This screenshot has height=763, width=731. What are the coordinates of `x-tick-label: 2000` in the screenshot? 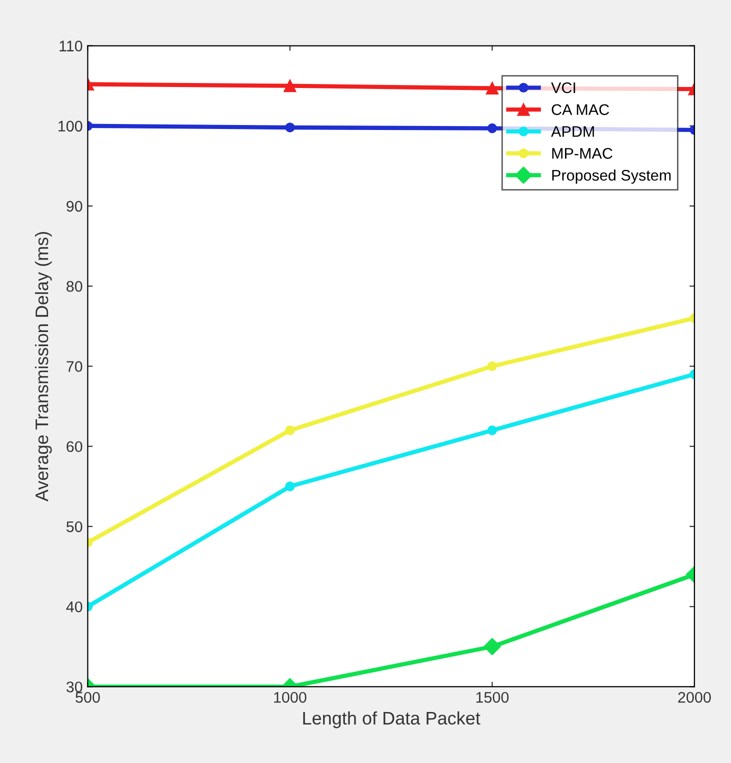 It's located at (694, 697).